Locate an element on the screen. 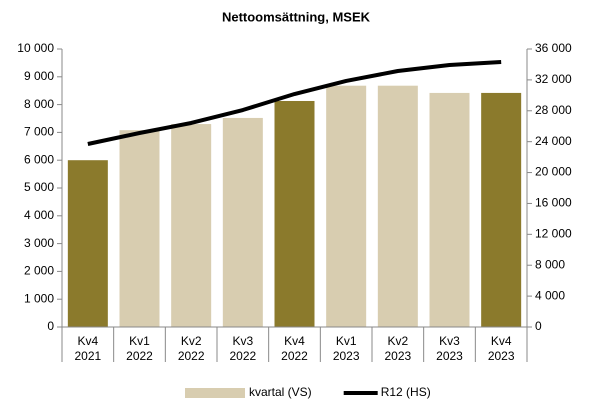 The width and height of the screenshot is (592, 403). y-tick-label: 3 000 is located at coordinates (39, 243).